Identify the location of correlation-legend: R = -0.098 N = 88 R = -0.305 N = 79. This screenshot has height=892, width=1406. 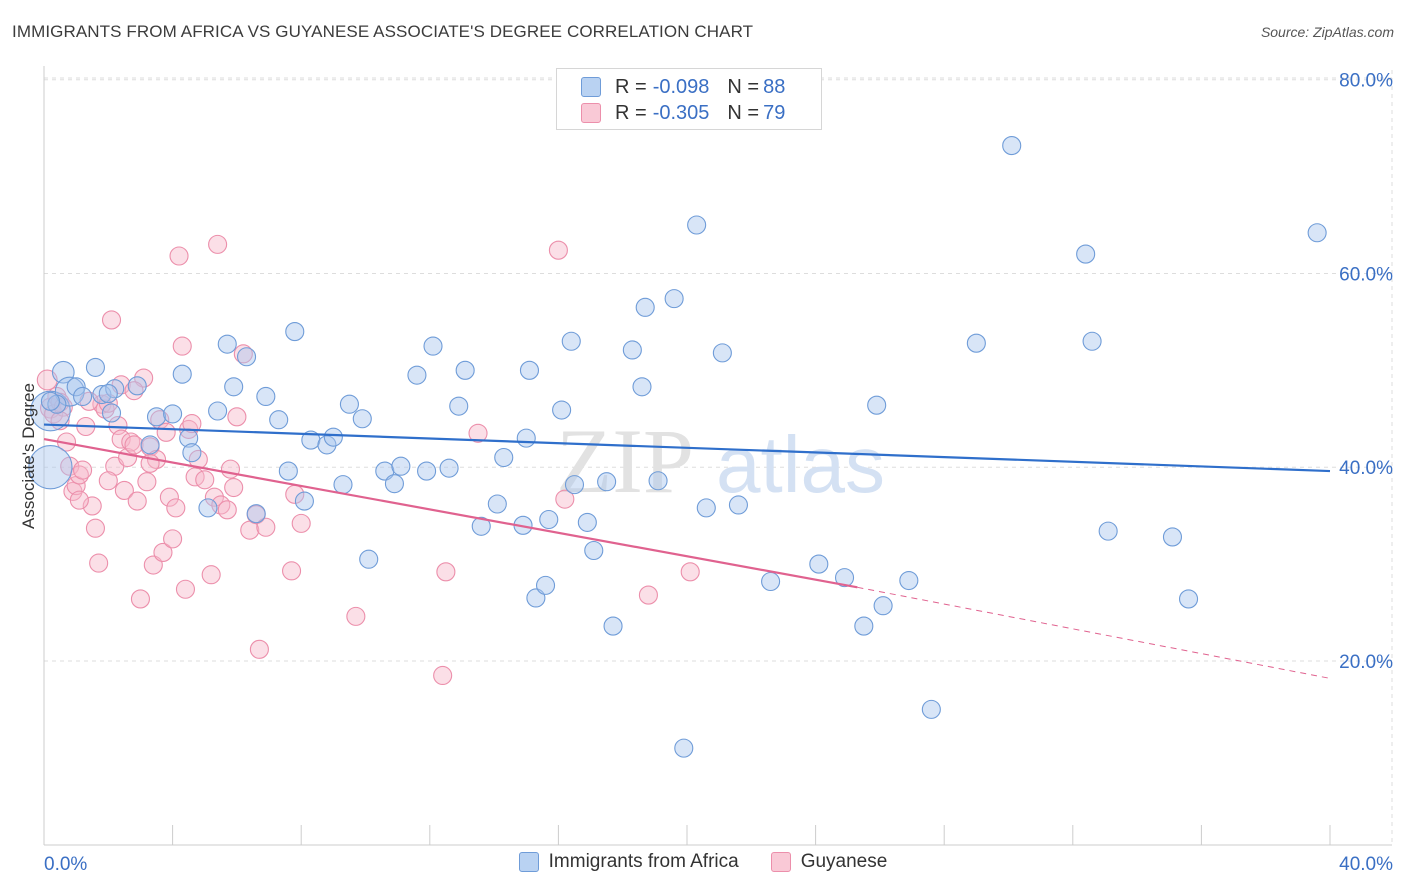
(689, 99).